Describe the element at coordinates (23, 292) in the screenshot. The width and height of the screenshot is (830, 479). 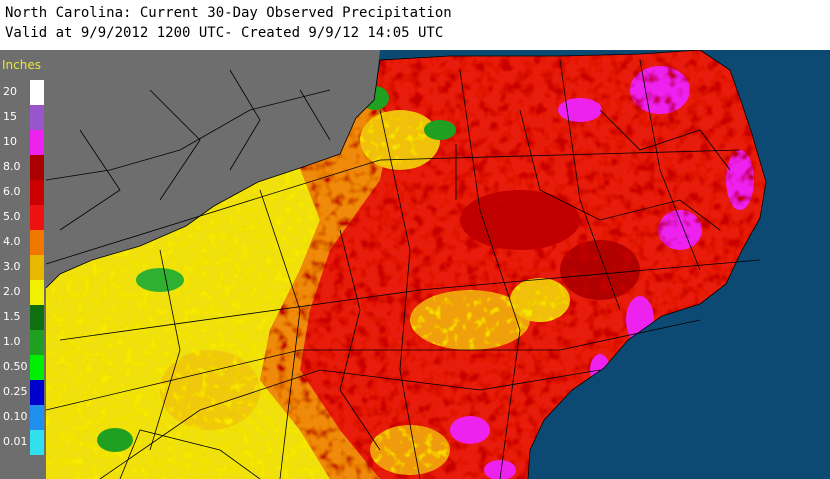
I see `legend-row: 2.0` at that location.